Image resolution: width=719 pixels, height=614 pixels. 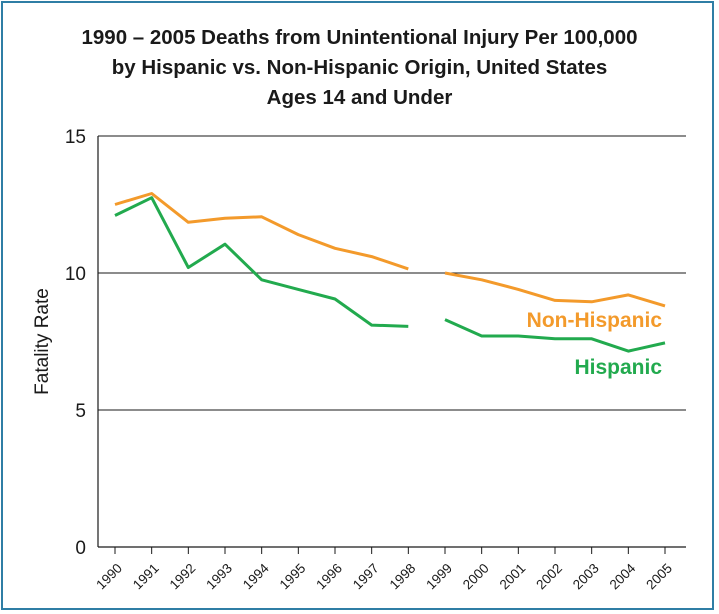 I want to click on y-tick-label-10: 10, so click(x=75, y=274).